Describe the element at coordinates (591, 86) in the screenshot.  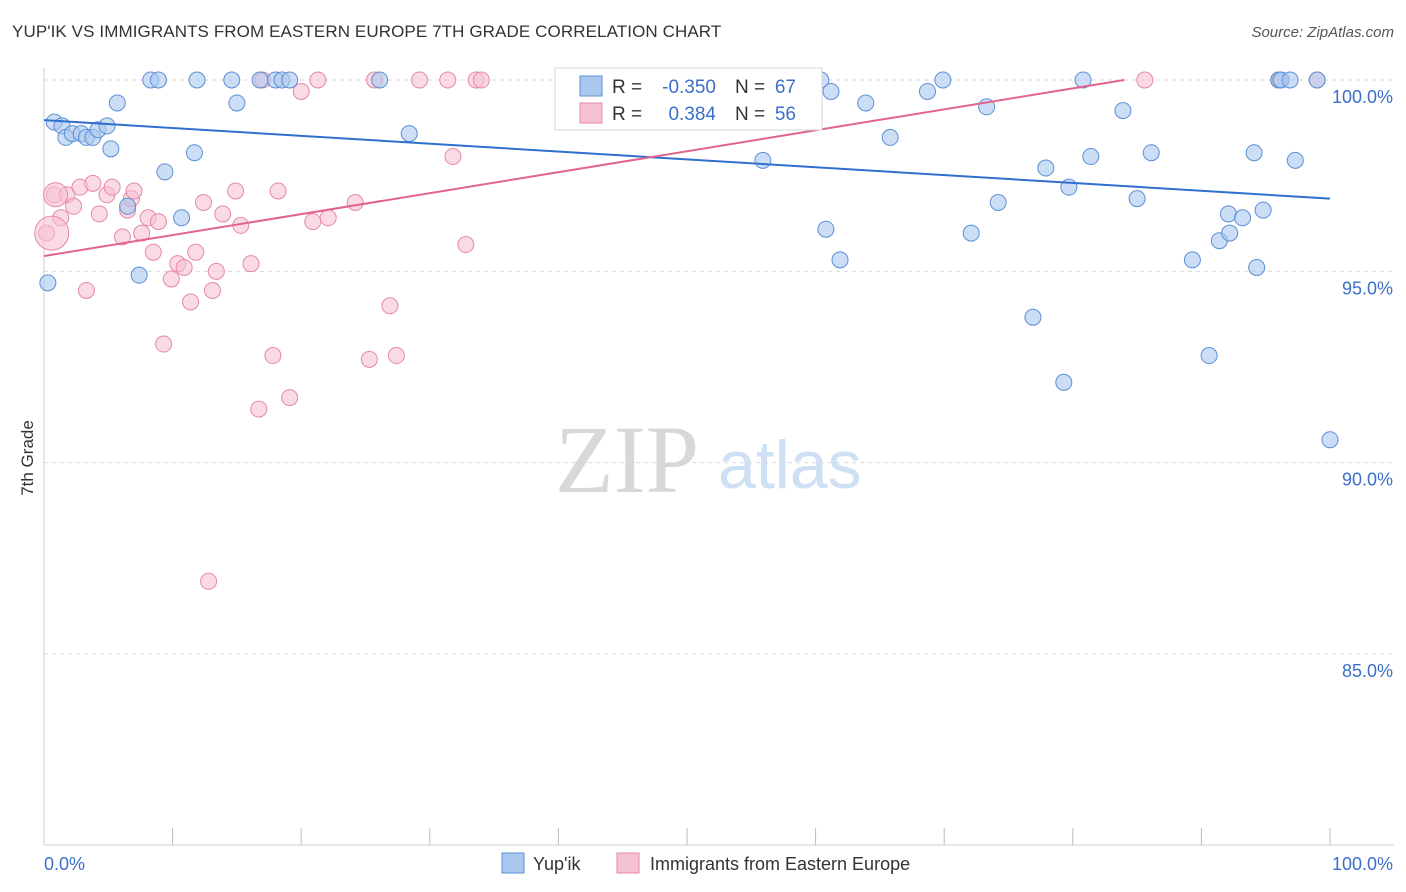
I see `stats-swatch-yupik` at that location.